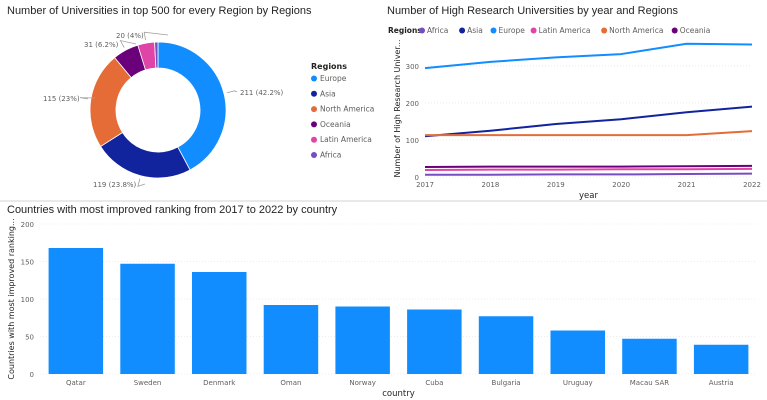 This screenshot has height=400, width=767. I want to click on line-series-asia, so click(588, 121).